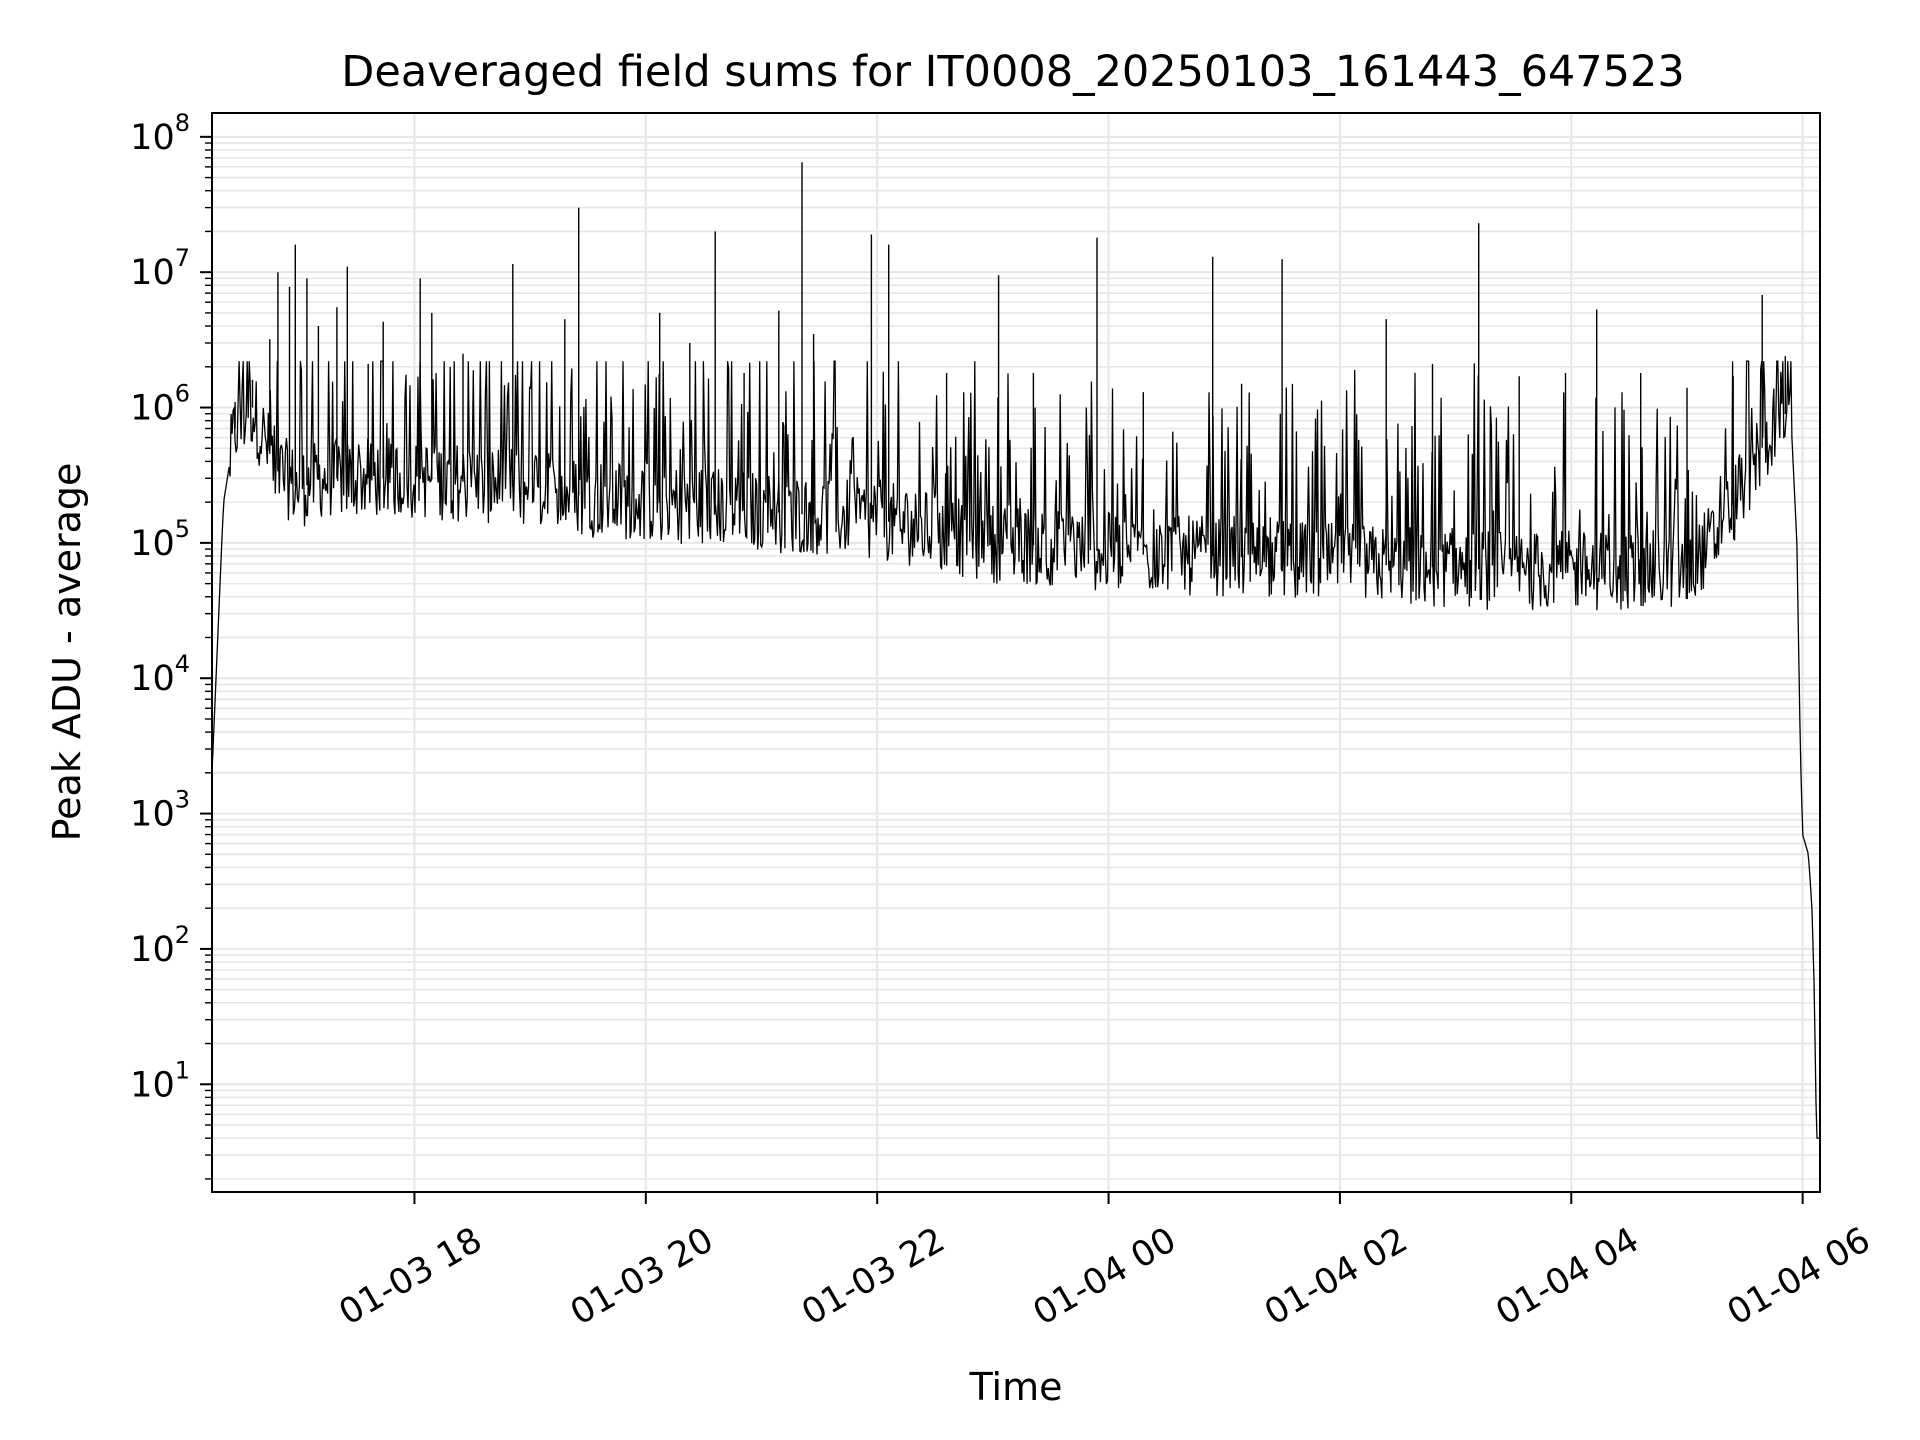 This screenshot has width=1920, height=1440. Describe the element at coordinates (67, 652) in the screenshot. I see `y-axis-label: Peak ADU - average` at that location.